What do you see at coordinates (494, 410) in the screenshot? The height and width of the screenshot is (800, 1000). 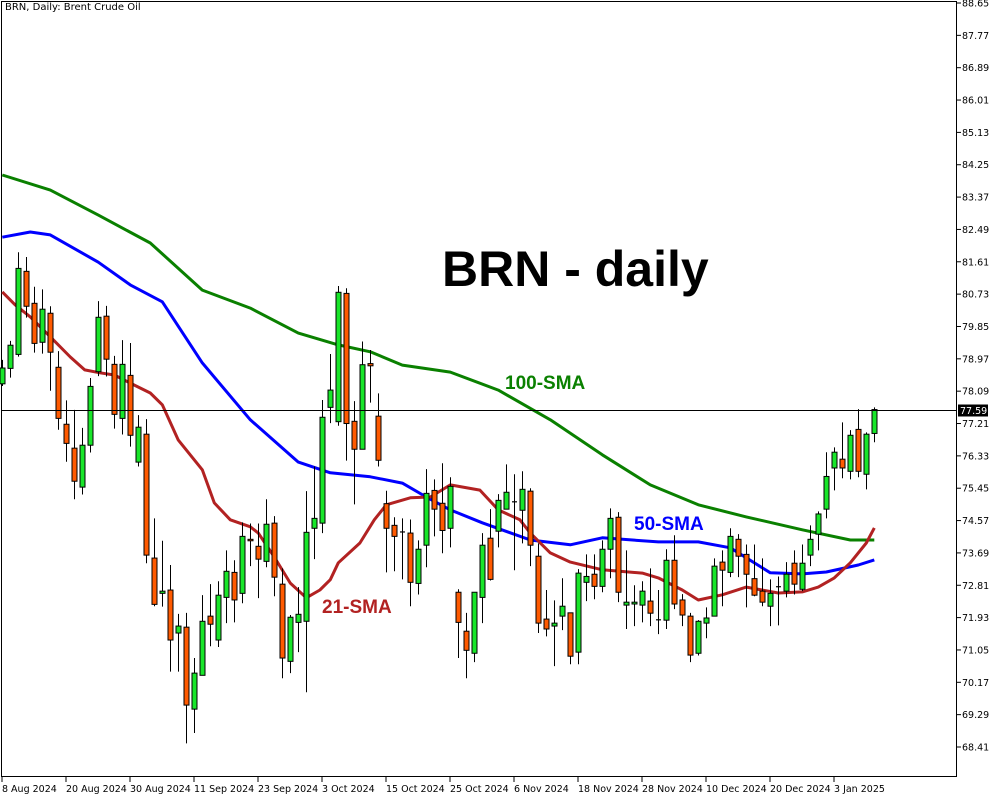 I see `last-price-line: 77.59` at bounding box center [494, 410].